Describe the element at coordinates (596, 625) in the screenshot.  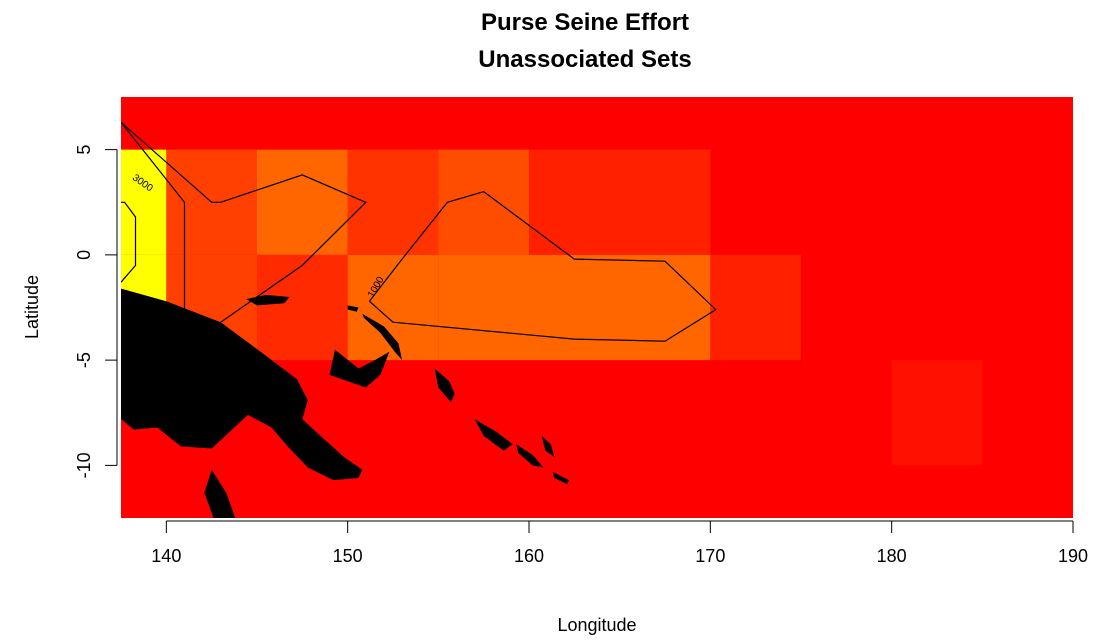
I see `x-axis-label: Longitude` at that location.